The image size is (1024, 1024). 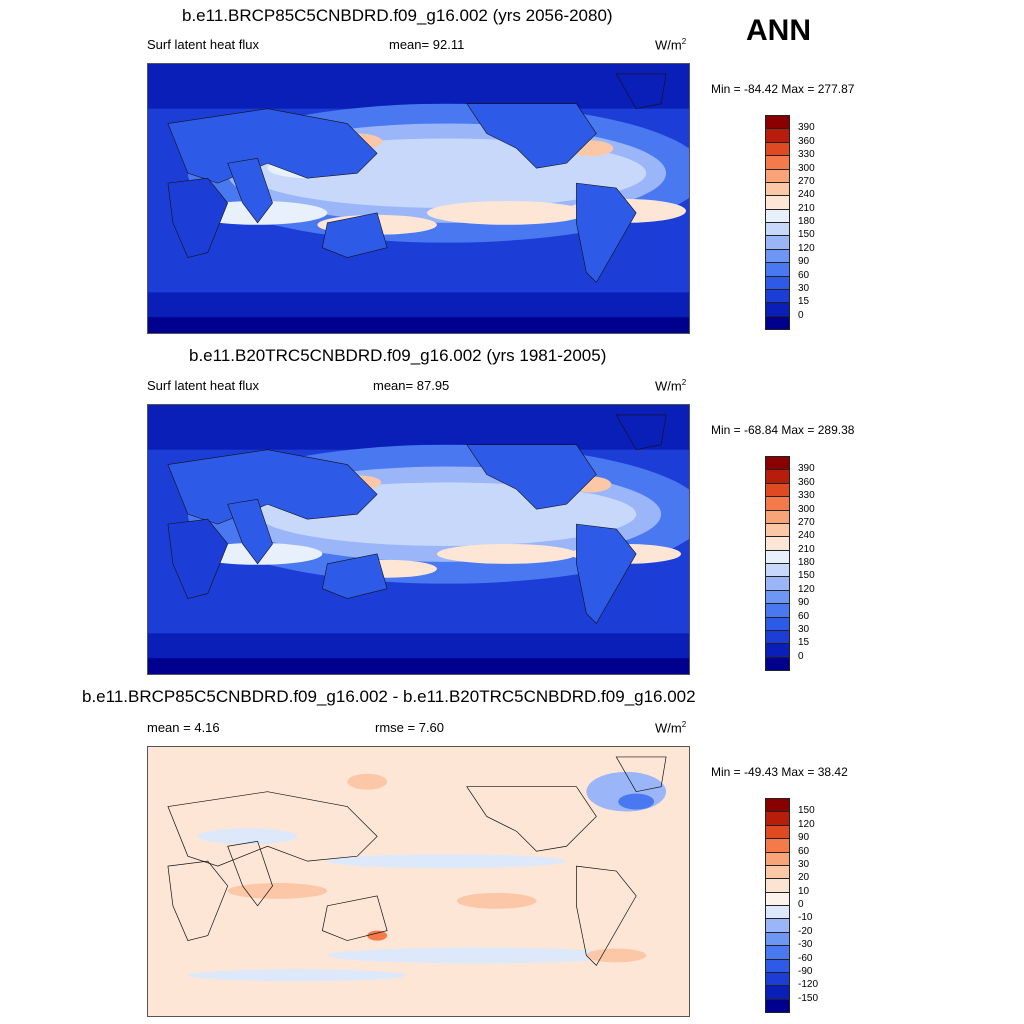 I want to click on panel-1-field, so click(x=418, y=198).